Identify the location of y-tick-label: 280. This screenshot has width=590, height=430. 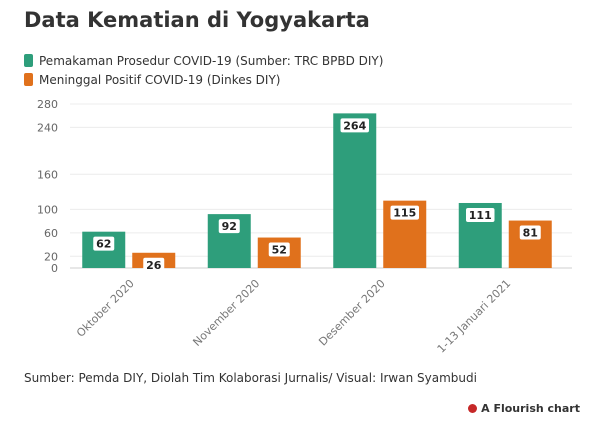
(47, 104).